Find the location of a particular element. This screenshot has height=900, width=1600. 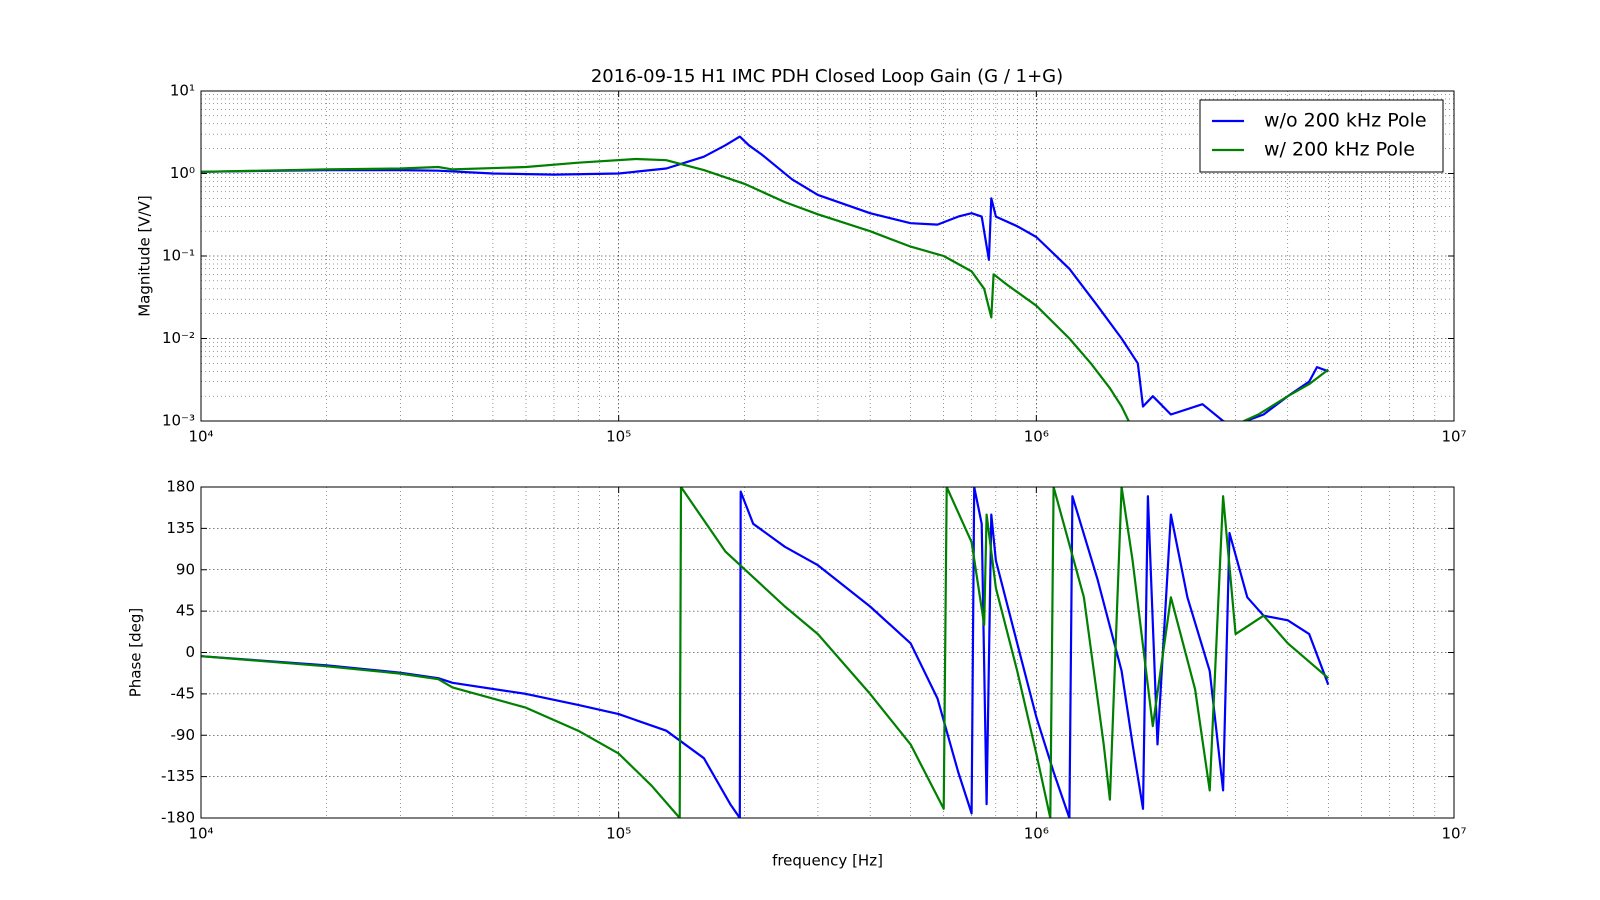

y-tick-label: 10⁻² is located at coordinates (178, 338).